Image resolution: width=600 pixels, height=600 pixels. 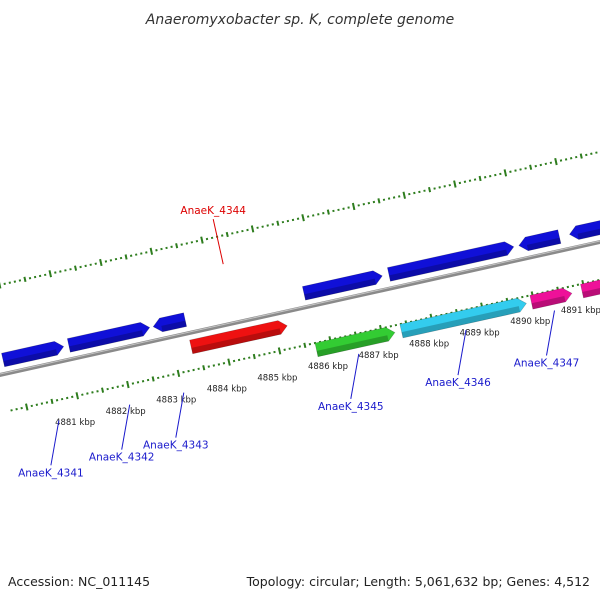 What do you see at coordinates (176, 446) in the screenshot?
I see `gene-label: AnaeK_4343` at bounding box center [176, 446].